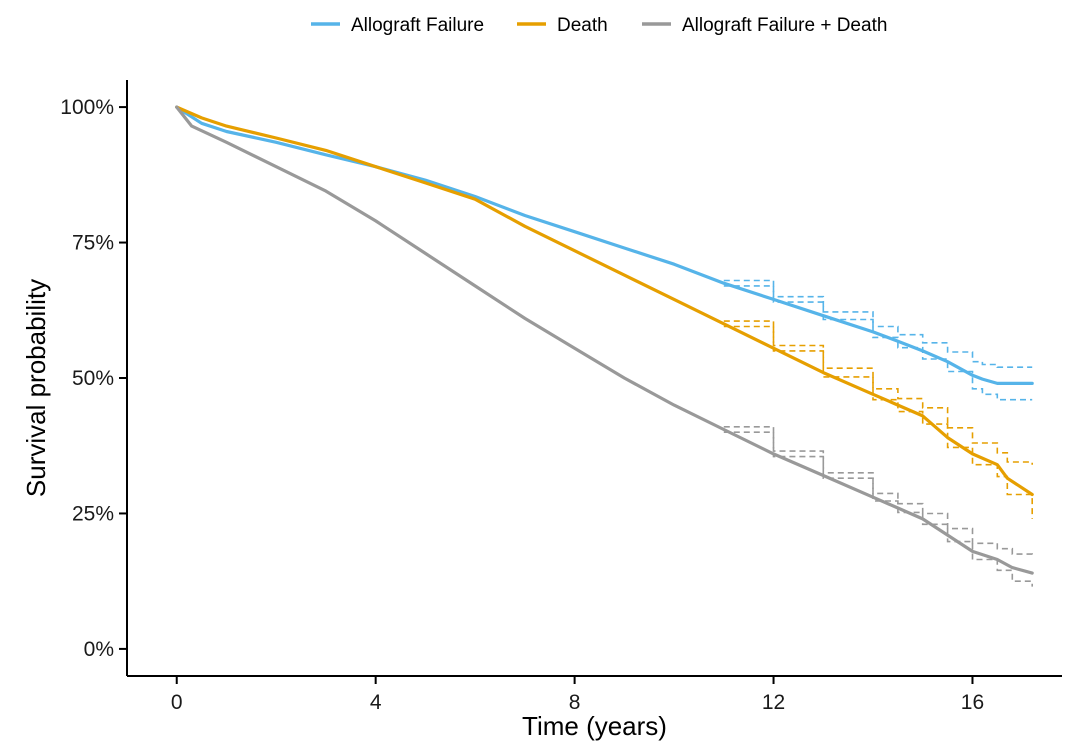  What do you see at coordinates (594, 726) in the screenshot?
I see `x-axis-title: Time (years)` at bounding box center [594, 726].